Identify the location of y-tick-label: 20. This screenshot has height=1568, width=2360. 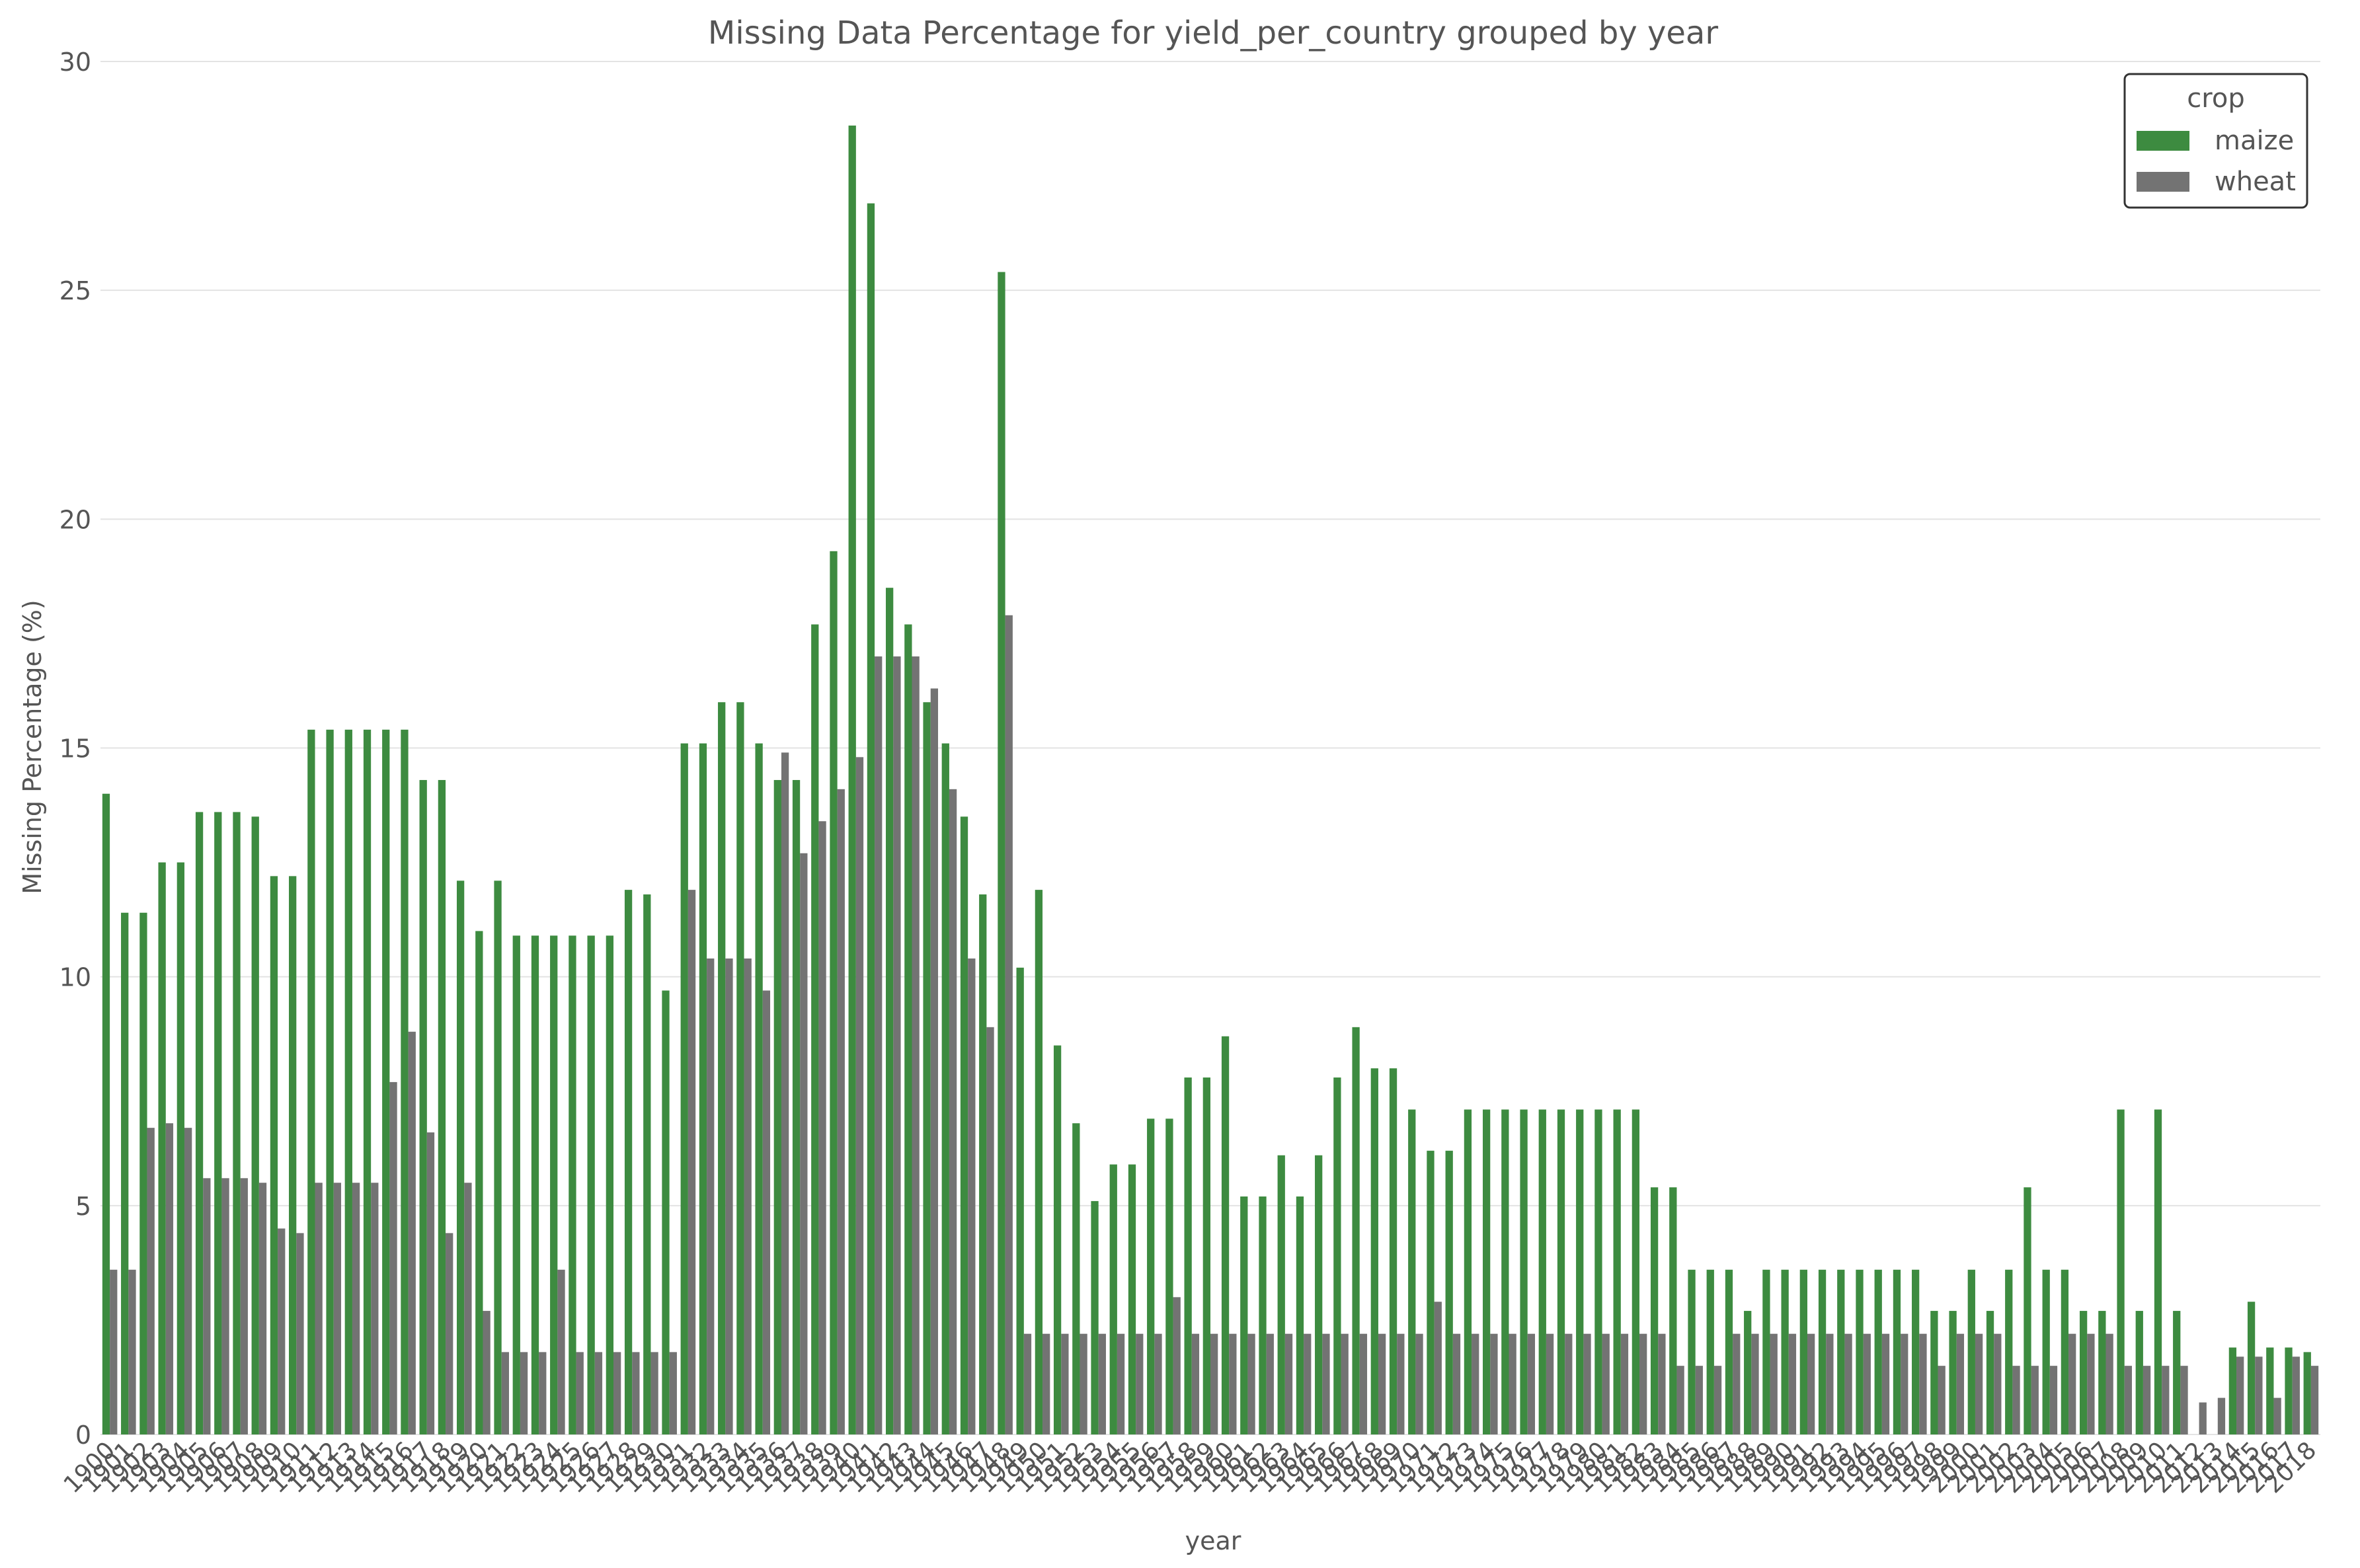
(75, 519).